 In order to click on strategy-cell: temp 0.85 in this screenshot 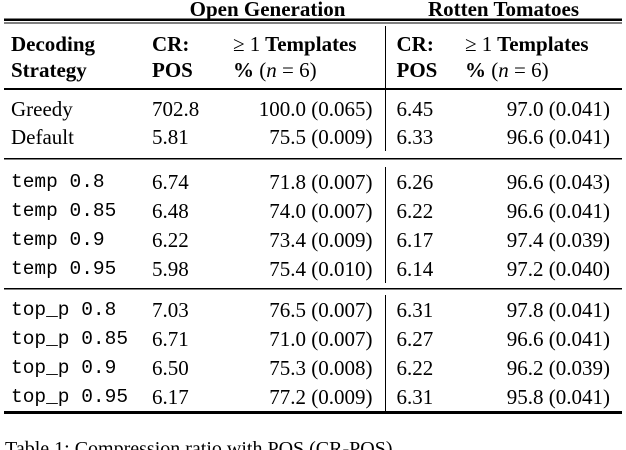, I will do `click(64, 210)`.